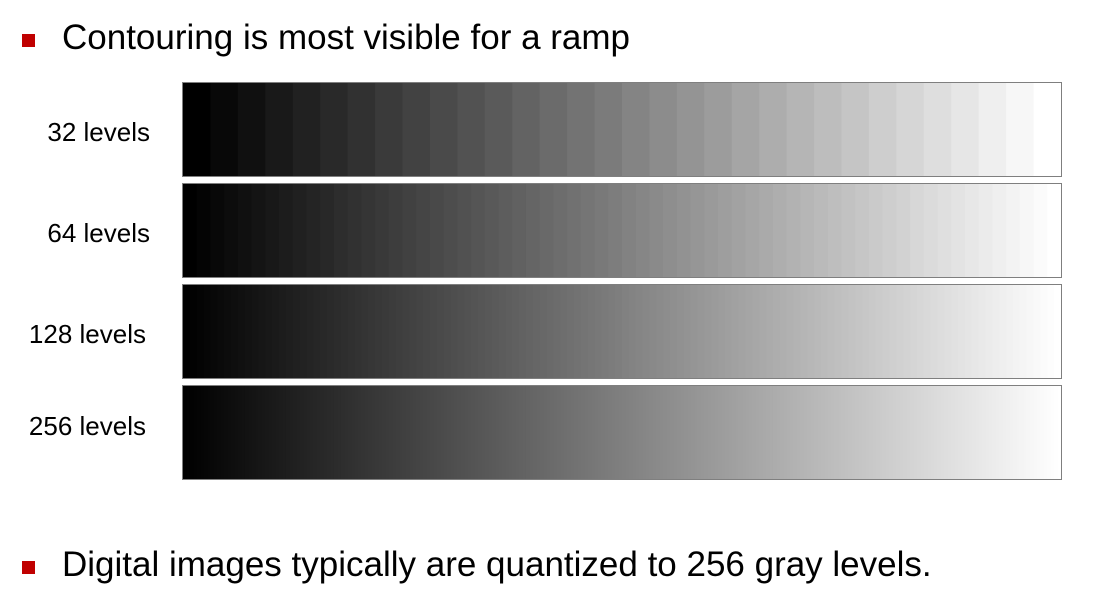 Image resolution: width=1099 pixels, height=597 pixels. Describe the element at coordinates (346, 37) in the screenshot. I see `bullet-text: Contouring is most visible for a ramp` at that location.